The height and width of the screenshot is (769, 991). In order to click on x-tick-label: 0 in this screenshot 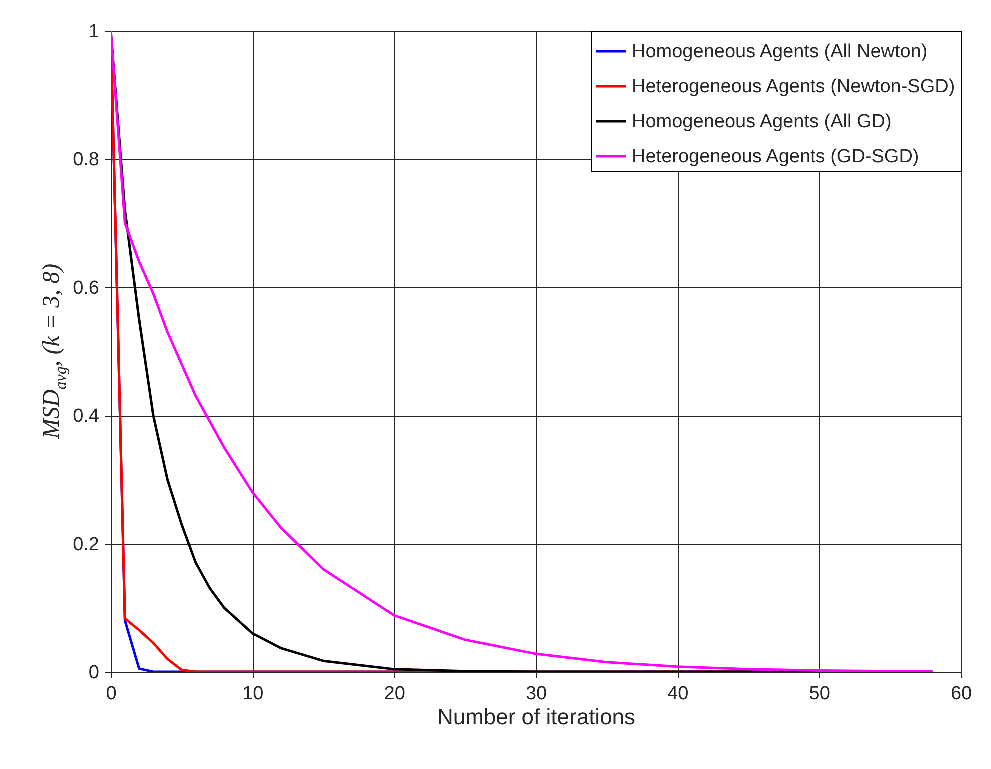, I will do `click(111, 694)`.